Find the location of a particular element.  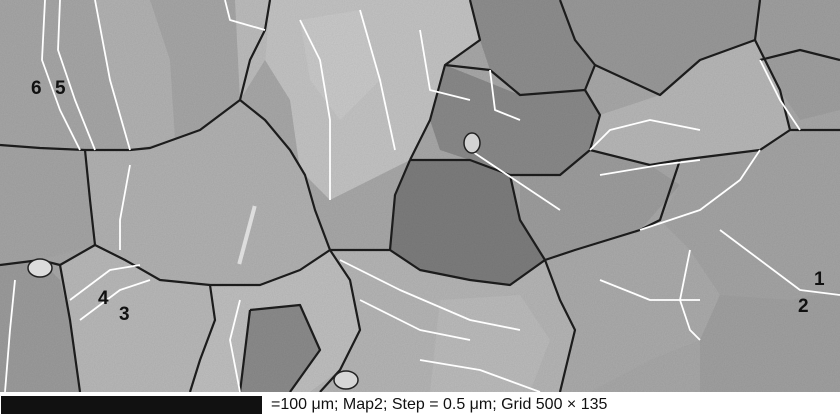

grain-label-3: 3 is located at coordinates (124, 314).